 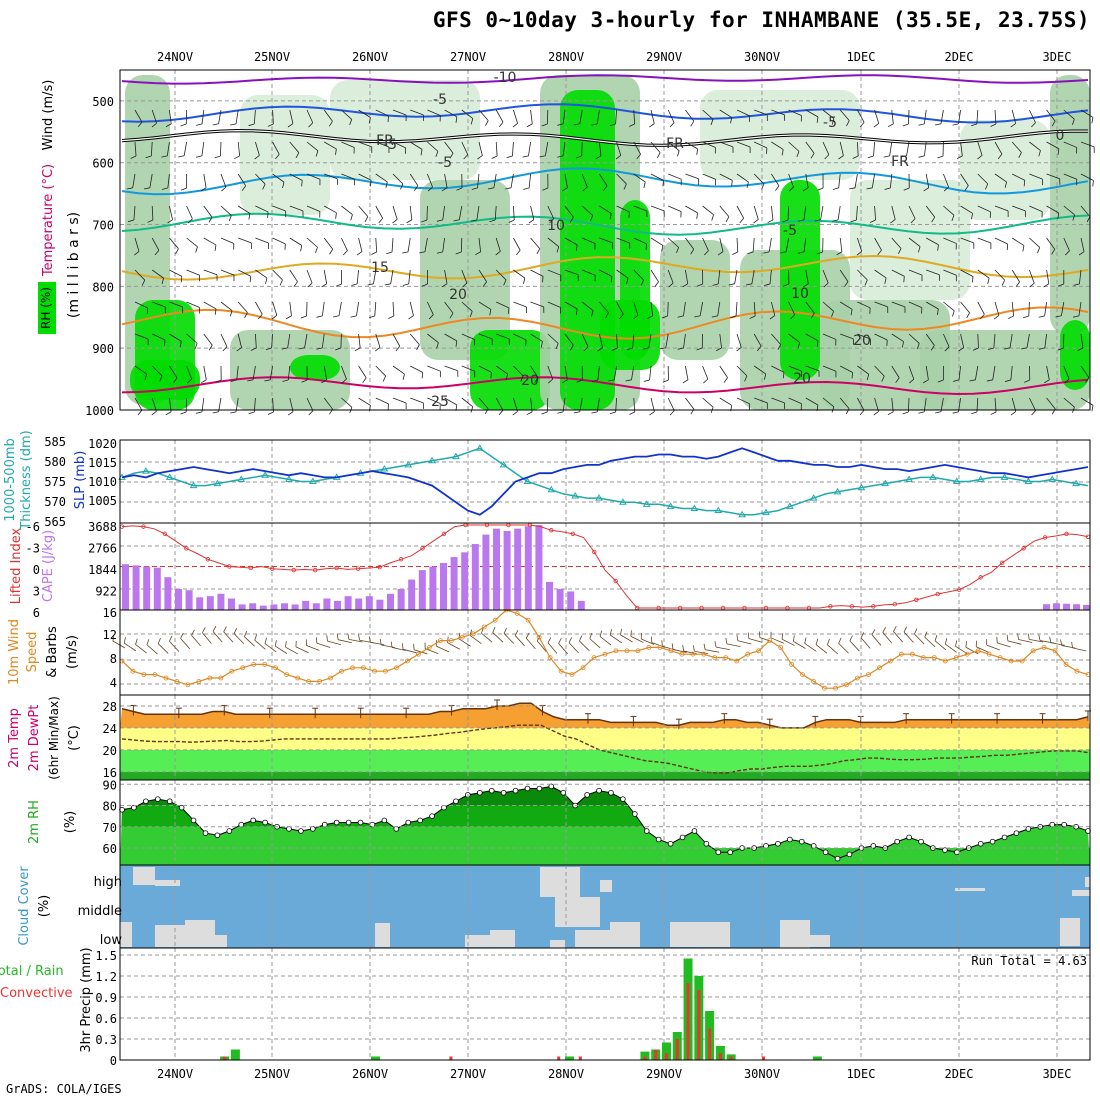 What do you see at coordinates (33, 549) in the screenshot?
I see `y-tick-label: -3` at bounding box center [33, 549].